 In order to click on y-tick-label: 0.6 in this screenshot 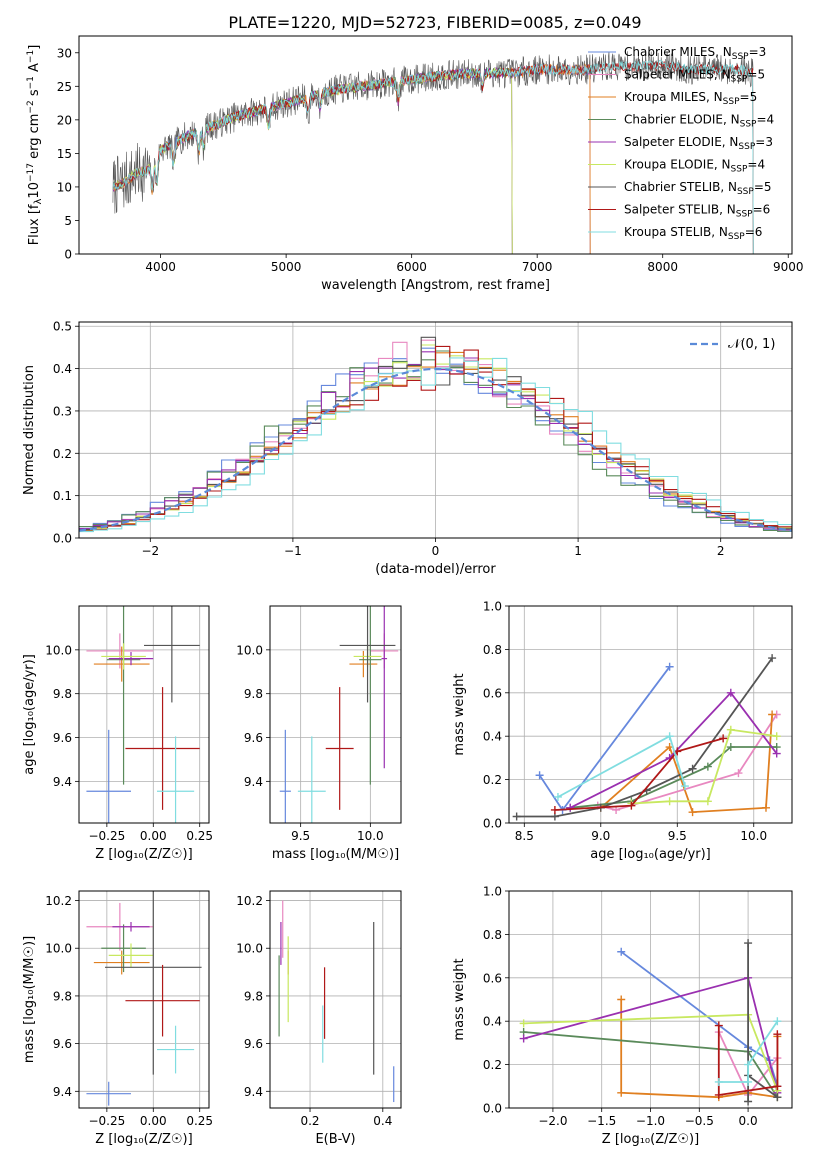, I will do `click(492, 978)`.